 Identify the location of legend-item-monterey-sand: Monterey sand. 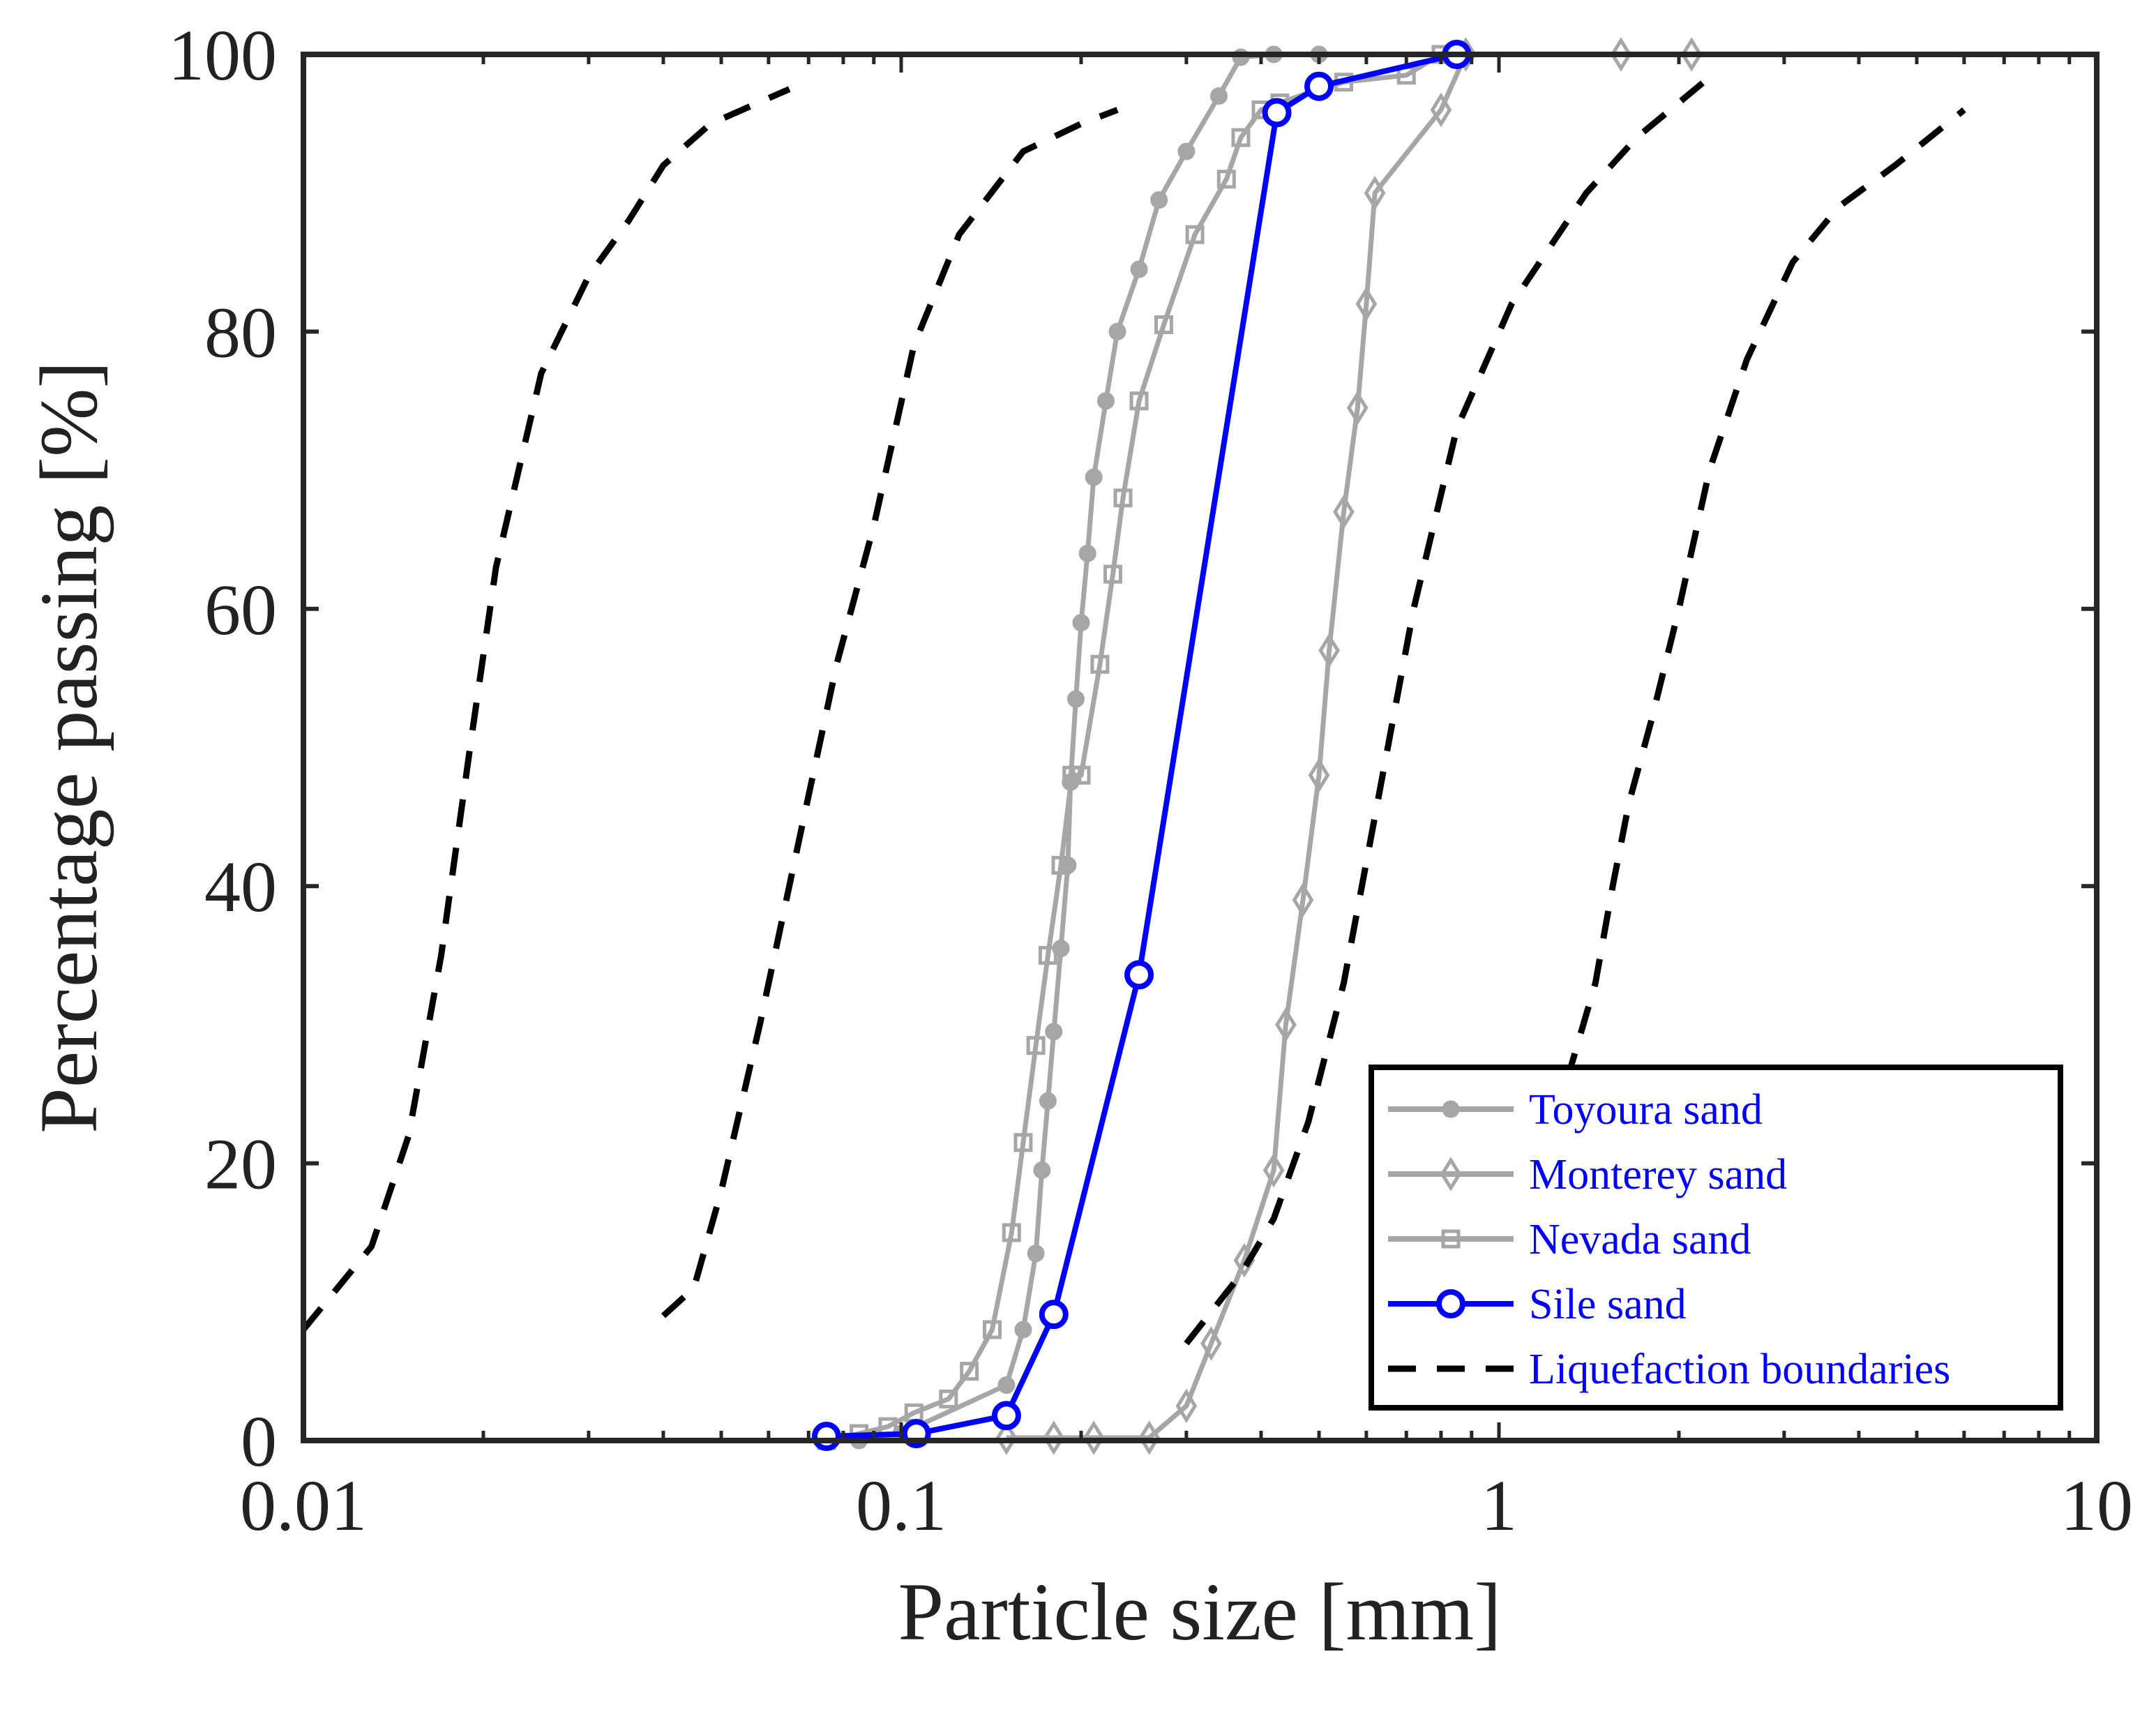
(1587, 1175).